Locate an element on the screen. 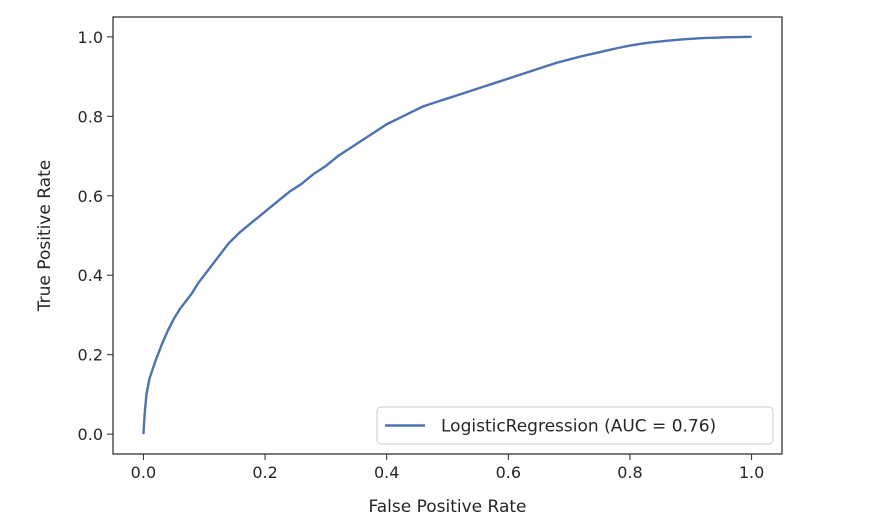 This screenshot has width=886, height=530. y-tick-label: 0.2 is located at coordinates (90, 355).